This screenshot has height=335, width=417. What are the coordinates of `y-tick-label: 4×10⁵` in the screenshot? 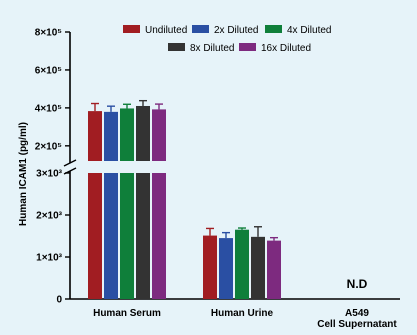 It's located at (49, 108).